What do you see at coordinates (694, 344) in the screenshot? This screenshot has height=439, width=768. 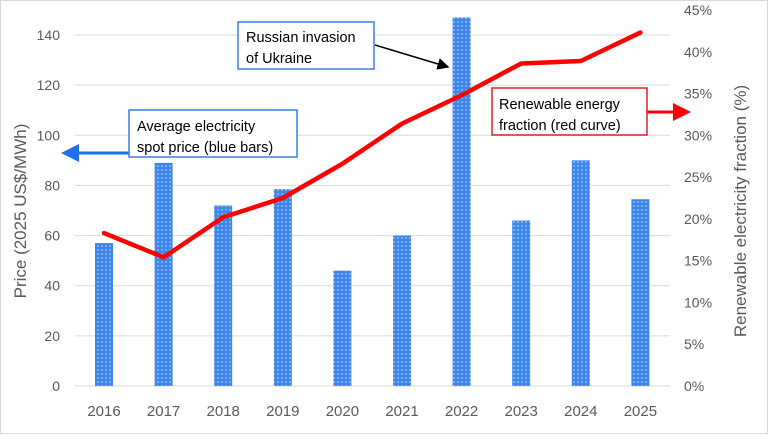 I see `y-tick-label-right: 5%` at bounding box center [694, 344].